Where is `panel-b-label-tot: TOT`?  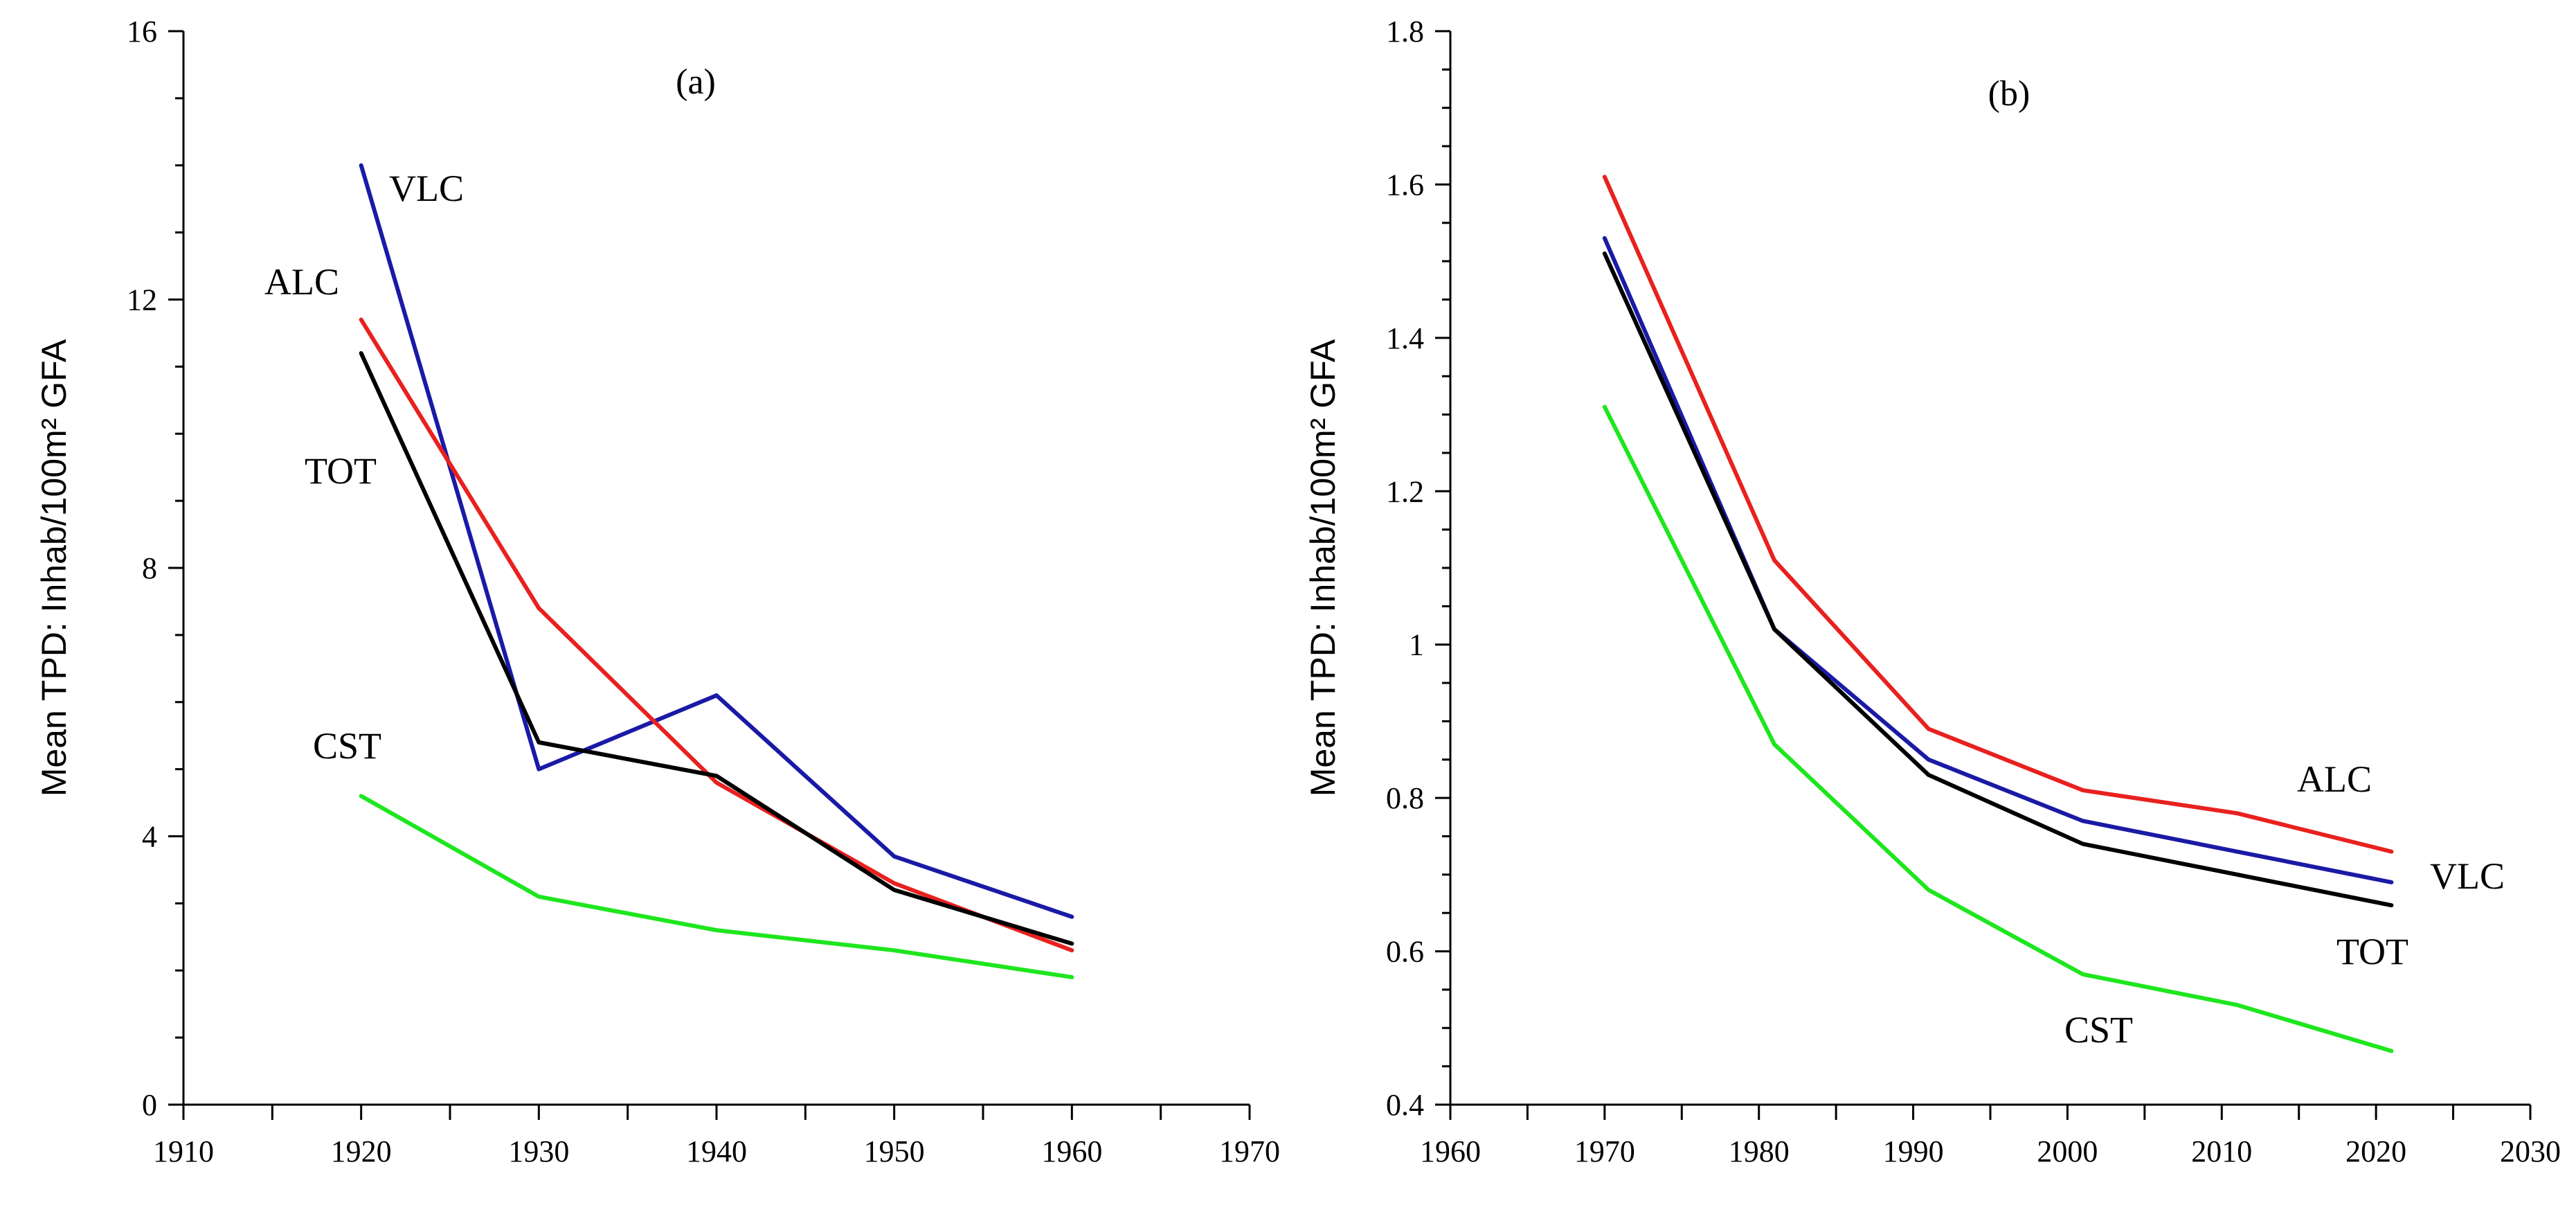 panel-b-label-tot: TOT is located at coordinates (2372, 951).